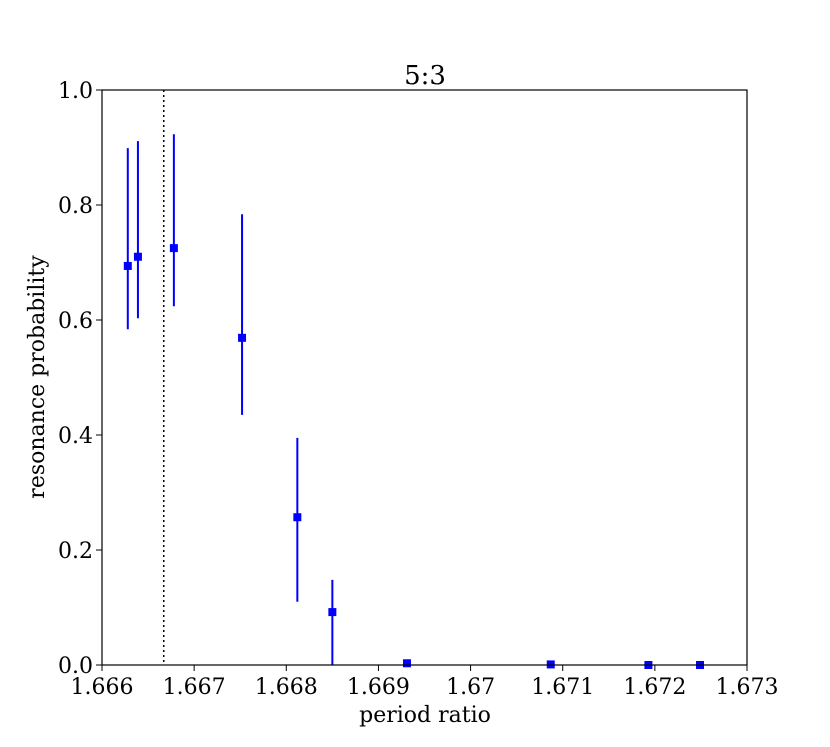 The width and height of the screenshot is (830, 747). I want to click on x-tick-label: 1.668, so click(286, 687).